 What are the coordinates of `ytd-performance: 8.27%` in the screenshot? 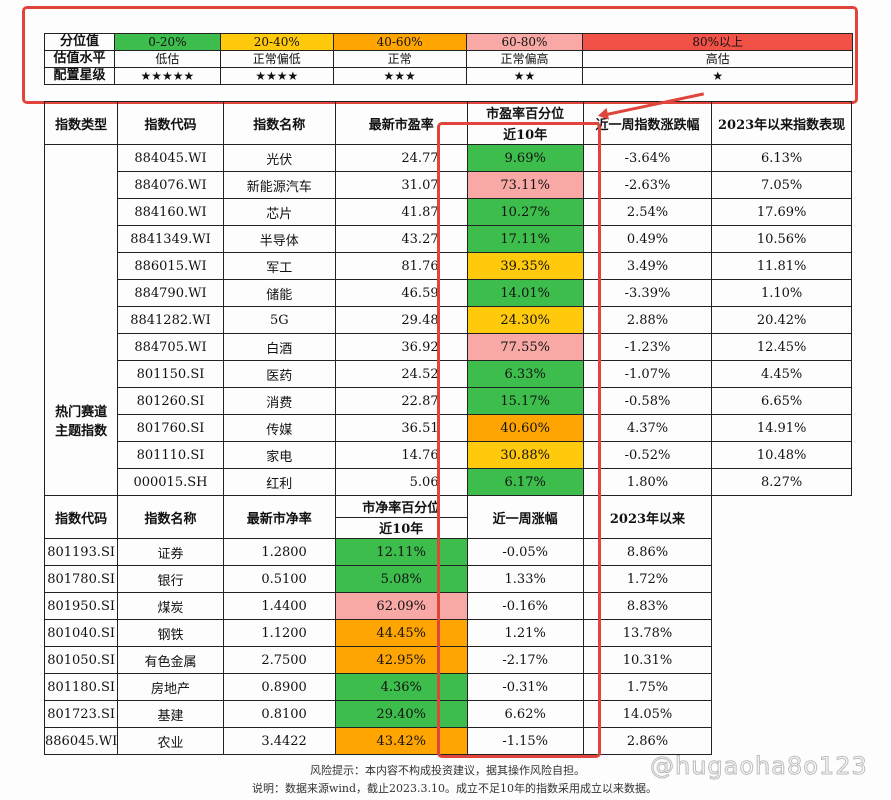 It's located at (781, 482).